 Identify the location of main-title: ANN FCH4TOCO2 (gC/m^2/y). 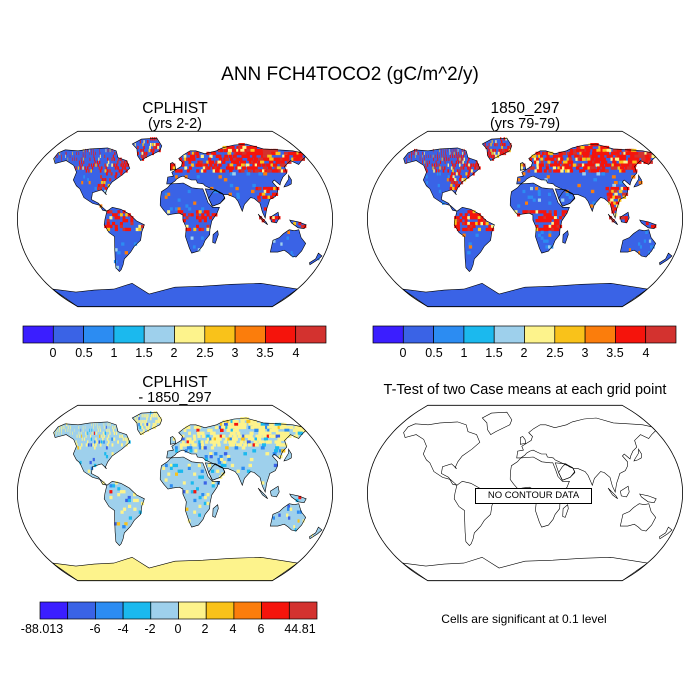
(350, 74).